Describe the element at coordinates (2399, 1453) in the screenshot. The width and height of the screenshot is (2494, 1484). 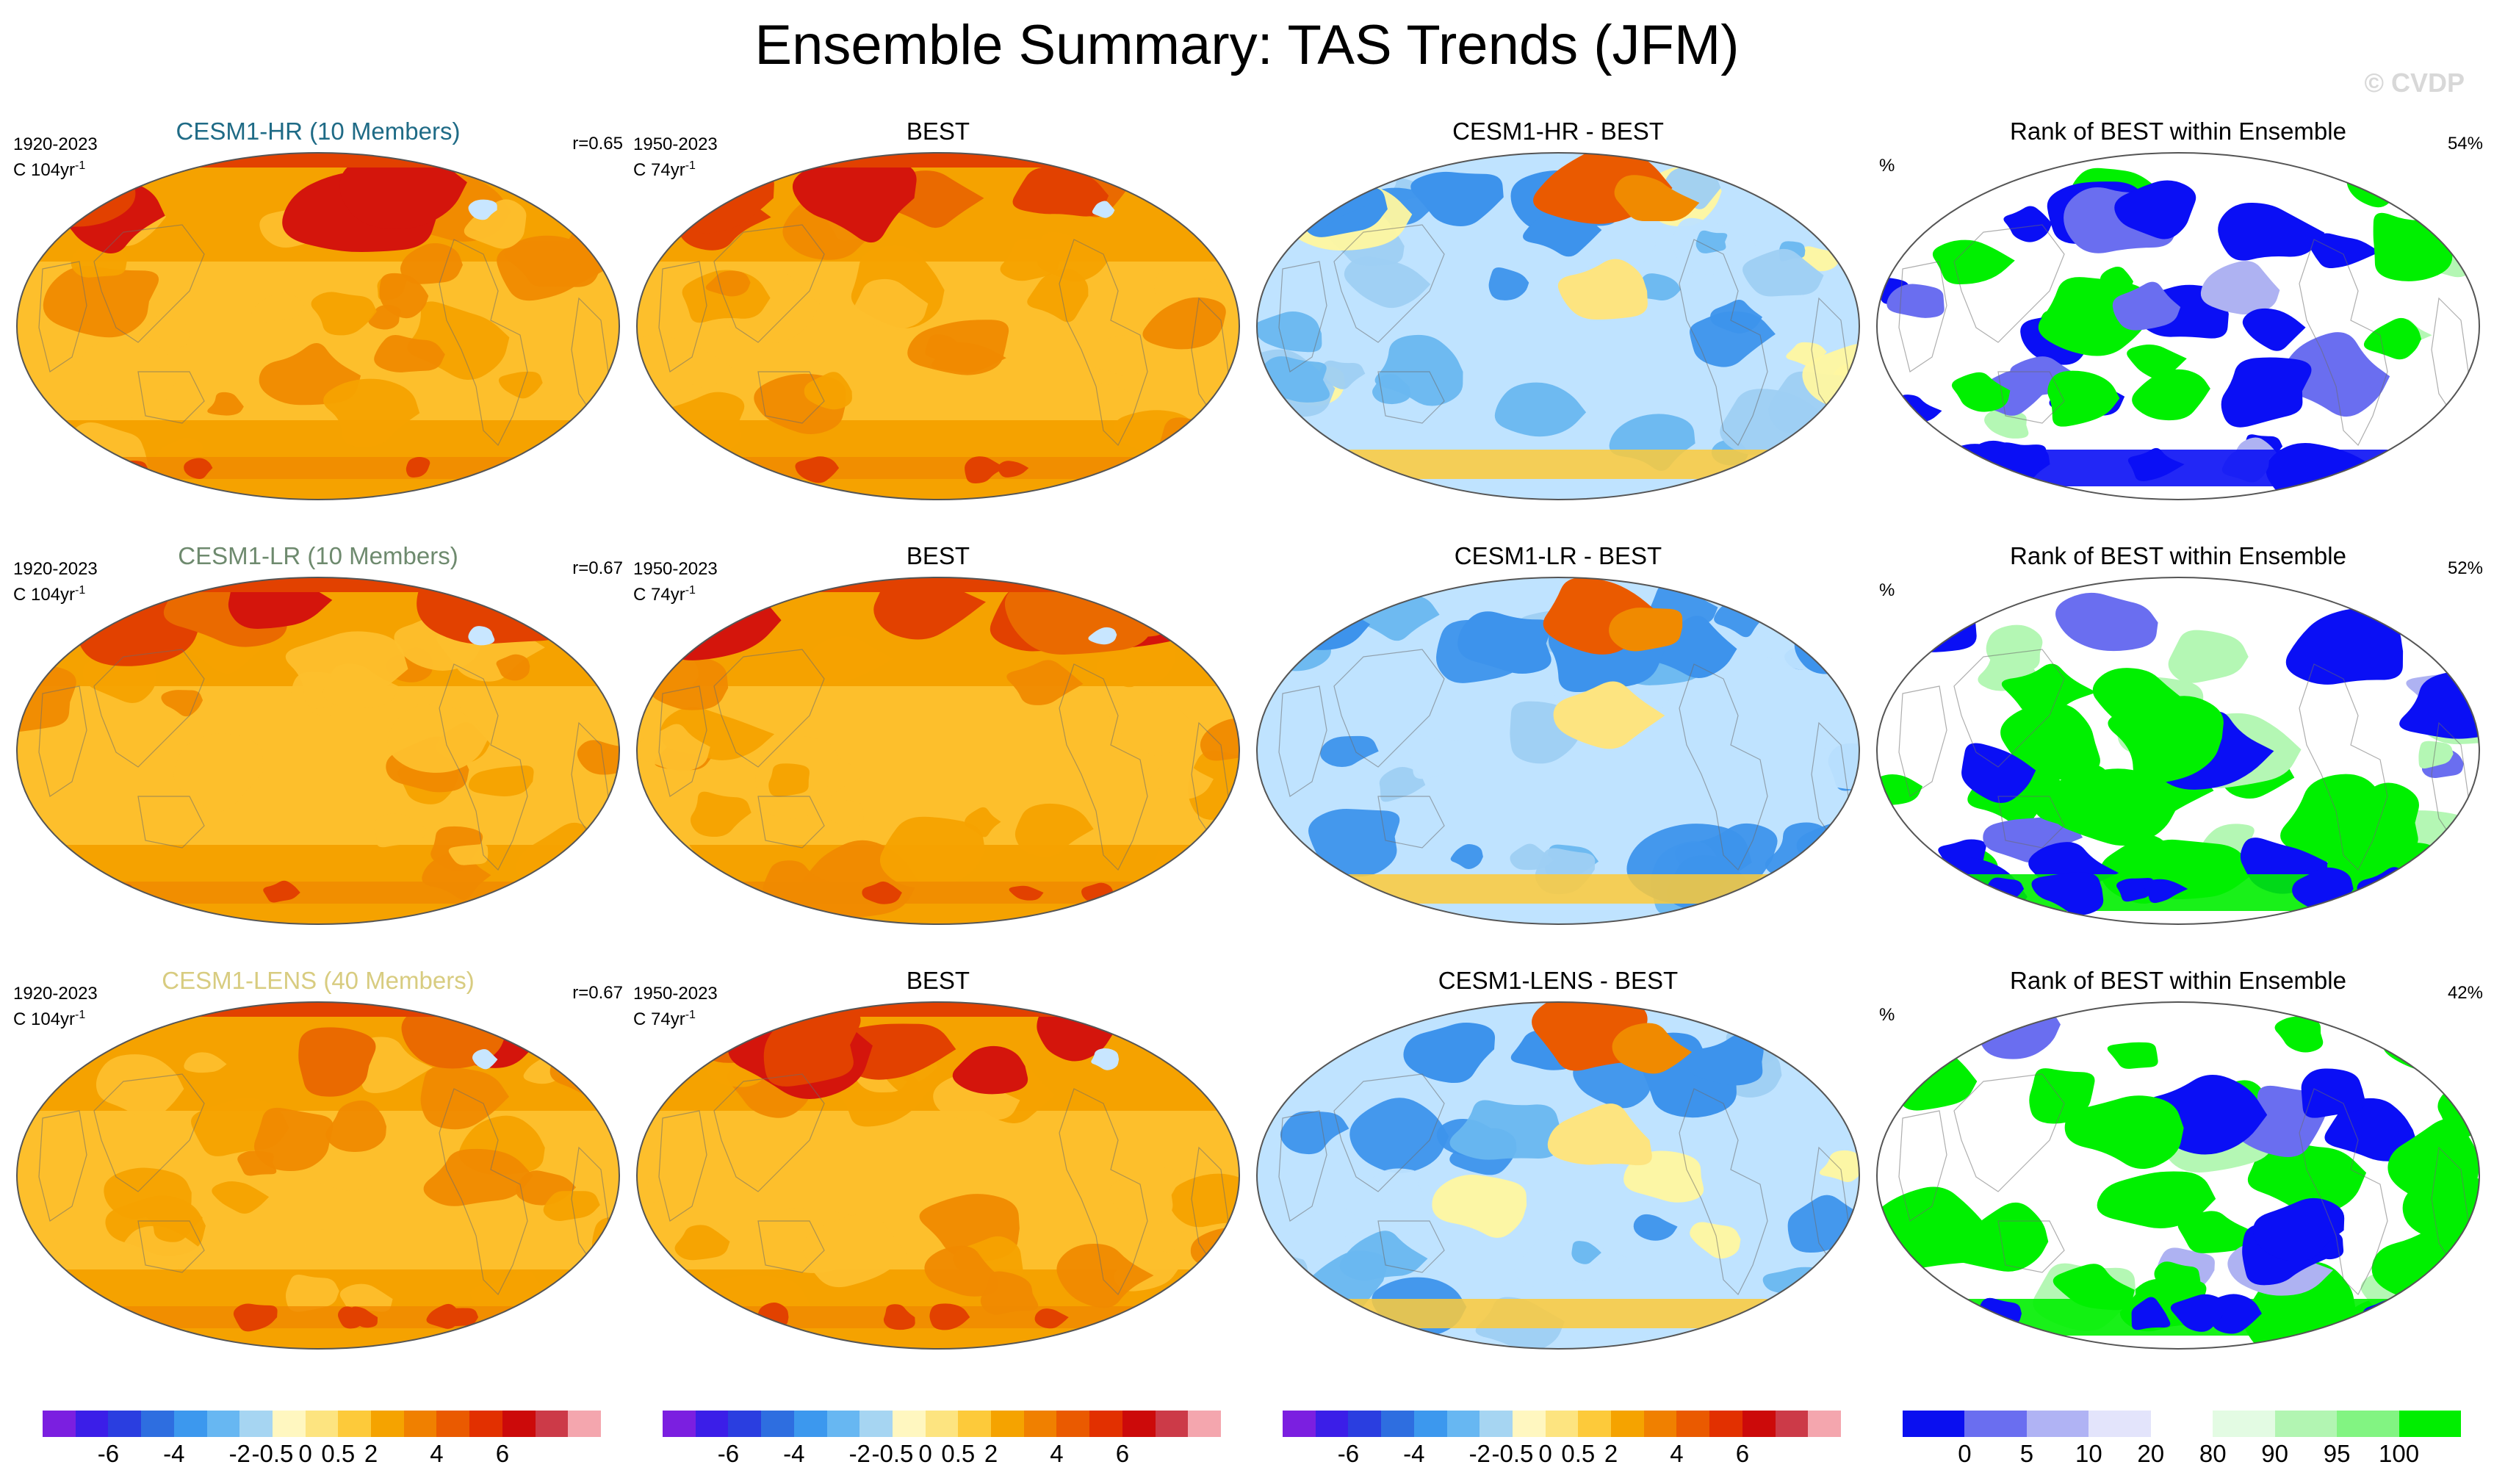
I see `colorbar-tick-label: 100` at that location.